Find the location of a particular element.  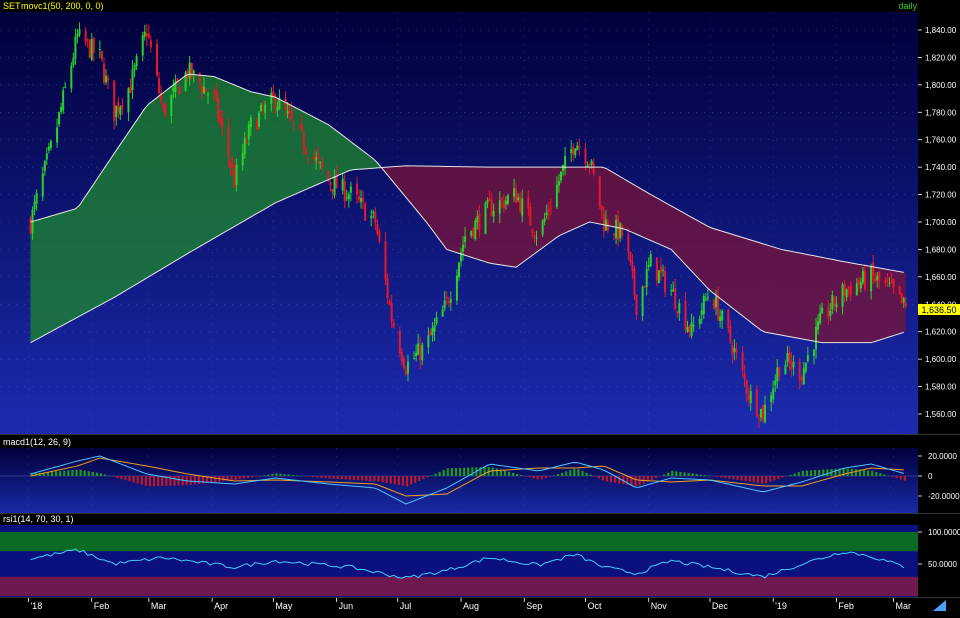

macd-panel-label: macd1(12, 26, 9) is located at coordinates (37, 442).